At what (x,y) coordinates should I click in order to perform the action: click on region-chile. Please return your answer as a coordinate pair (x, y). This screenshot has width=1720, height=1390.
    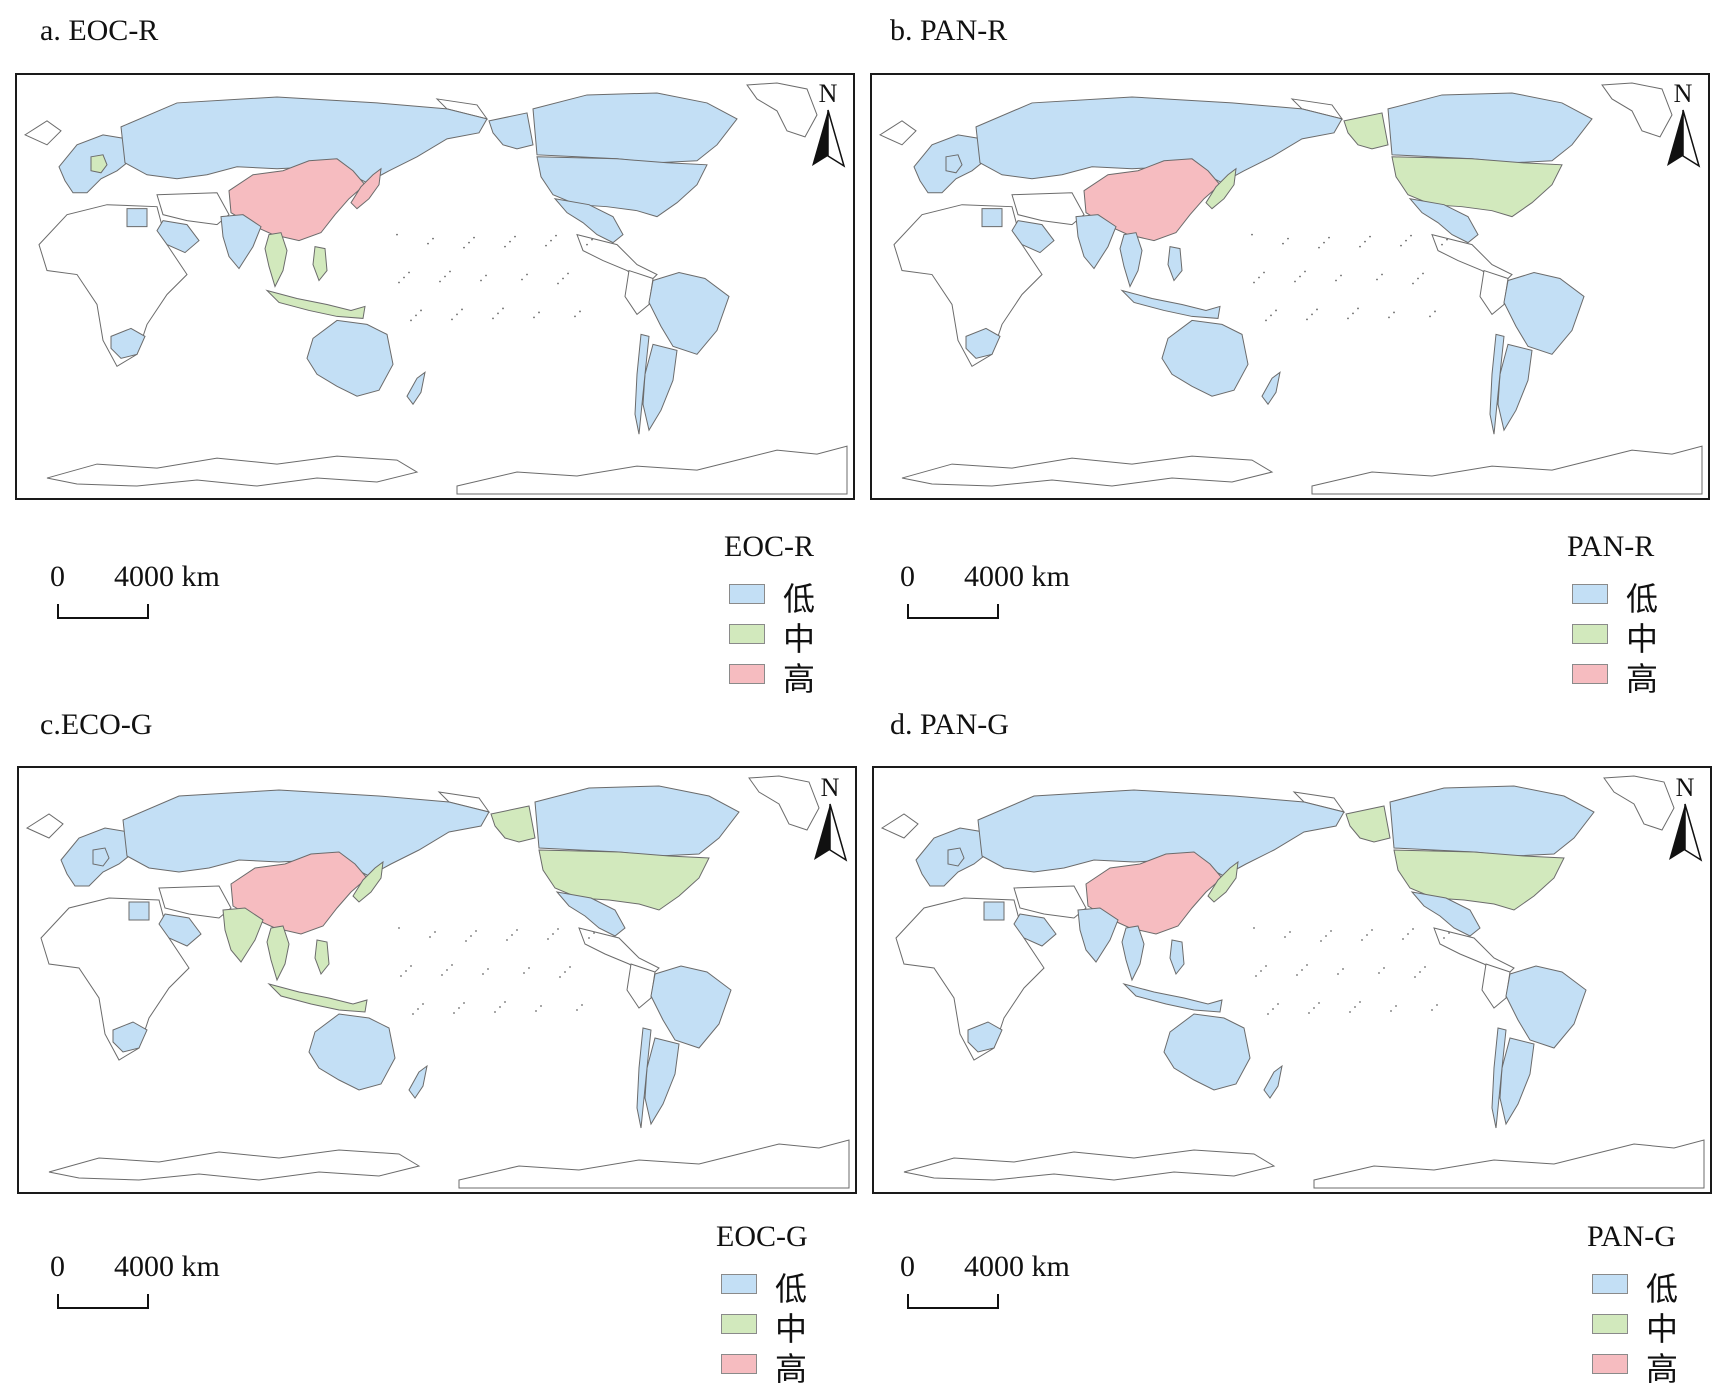
    Looking at the image, I should click on (644, 1078).